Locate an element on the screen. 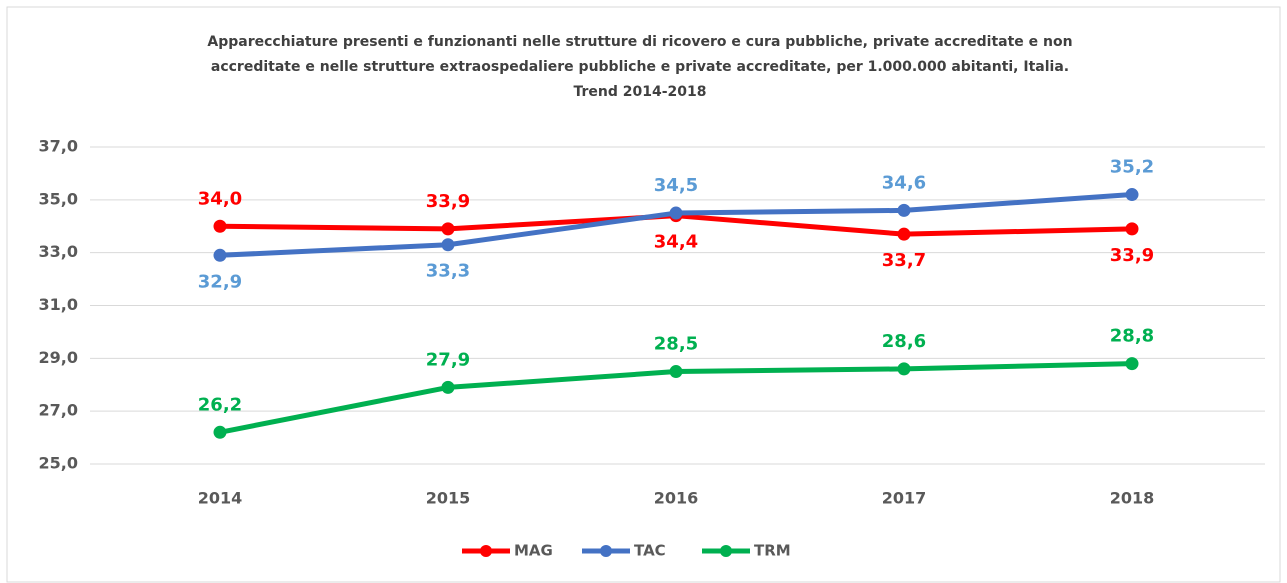  data-label: 28,6 is located at coordinates (904, 341).